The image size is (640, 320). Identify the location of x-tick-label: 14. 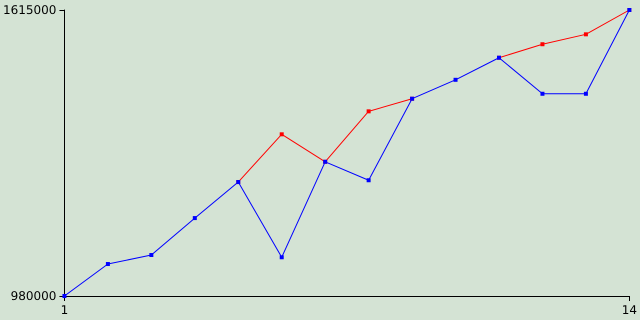
(630, 310).